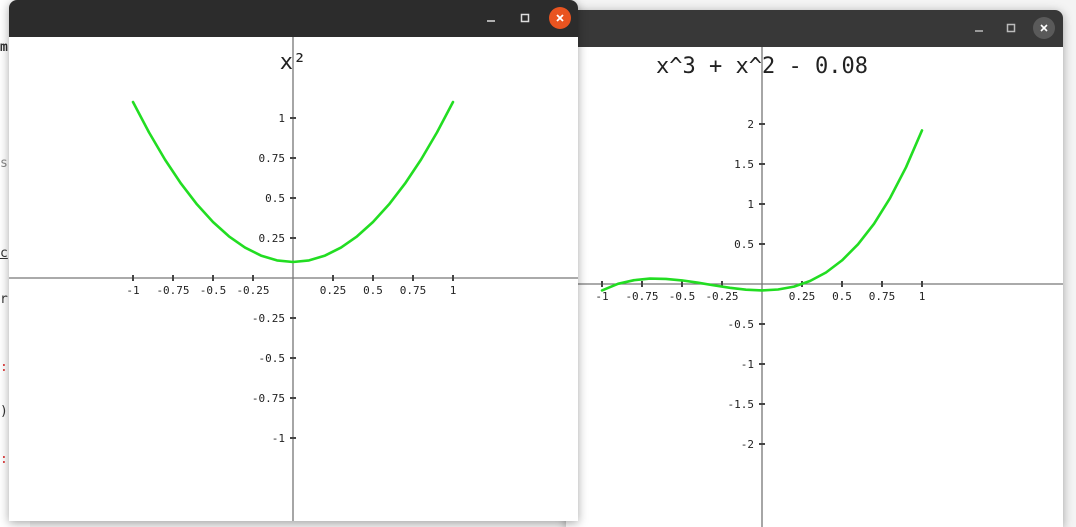  I want to click on background-text: s, so click(4, 163).